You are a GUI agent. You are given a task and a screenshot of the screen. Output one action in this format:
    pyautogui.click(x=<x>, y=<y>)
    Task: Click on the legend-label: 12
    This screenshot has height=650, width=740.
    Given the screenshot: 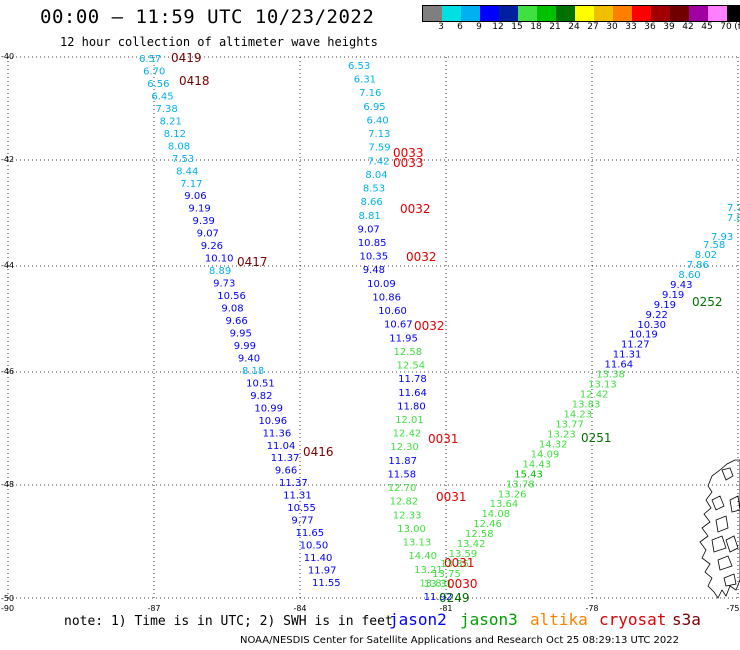 What is the action you would take?
    pyautogui.click(x=498, y=27)
    